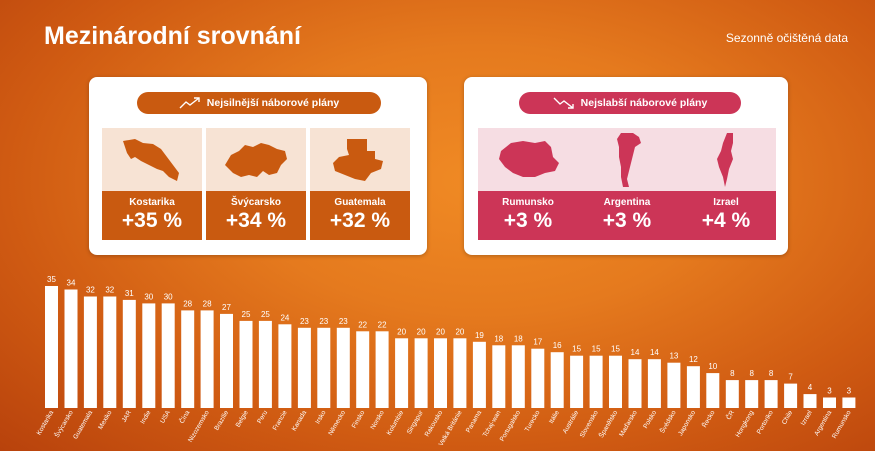 This screenshot has height=451, width=875. What do you see at coordinates (492, 423) in the screenshot?
I see `category-label: Tchaj-wan` at bounding box center [492, 423].